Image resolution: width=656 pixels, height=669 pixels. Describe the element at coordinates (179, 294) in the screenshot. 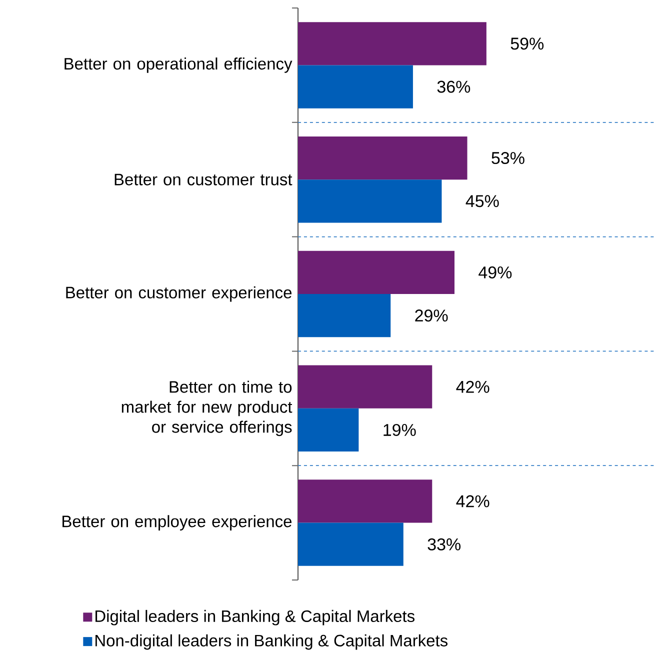

I see `y-tick-label: Better on customer experience` at that location.